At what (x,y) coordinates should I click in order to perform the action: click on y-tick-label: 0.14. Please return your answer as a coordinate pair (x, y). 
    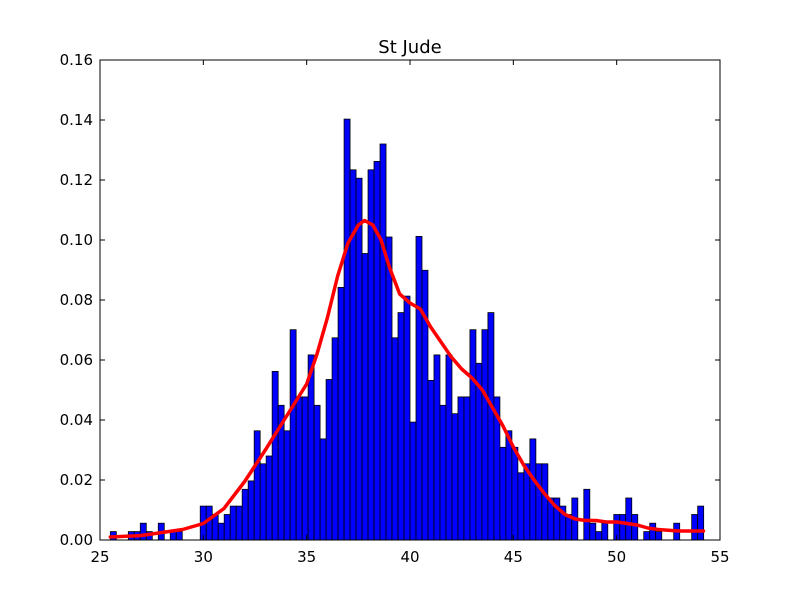
    Looking at the image, I should click on (76, 120).